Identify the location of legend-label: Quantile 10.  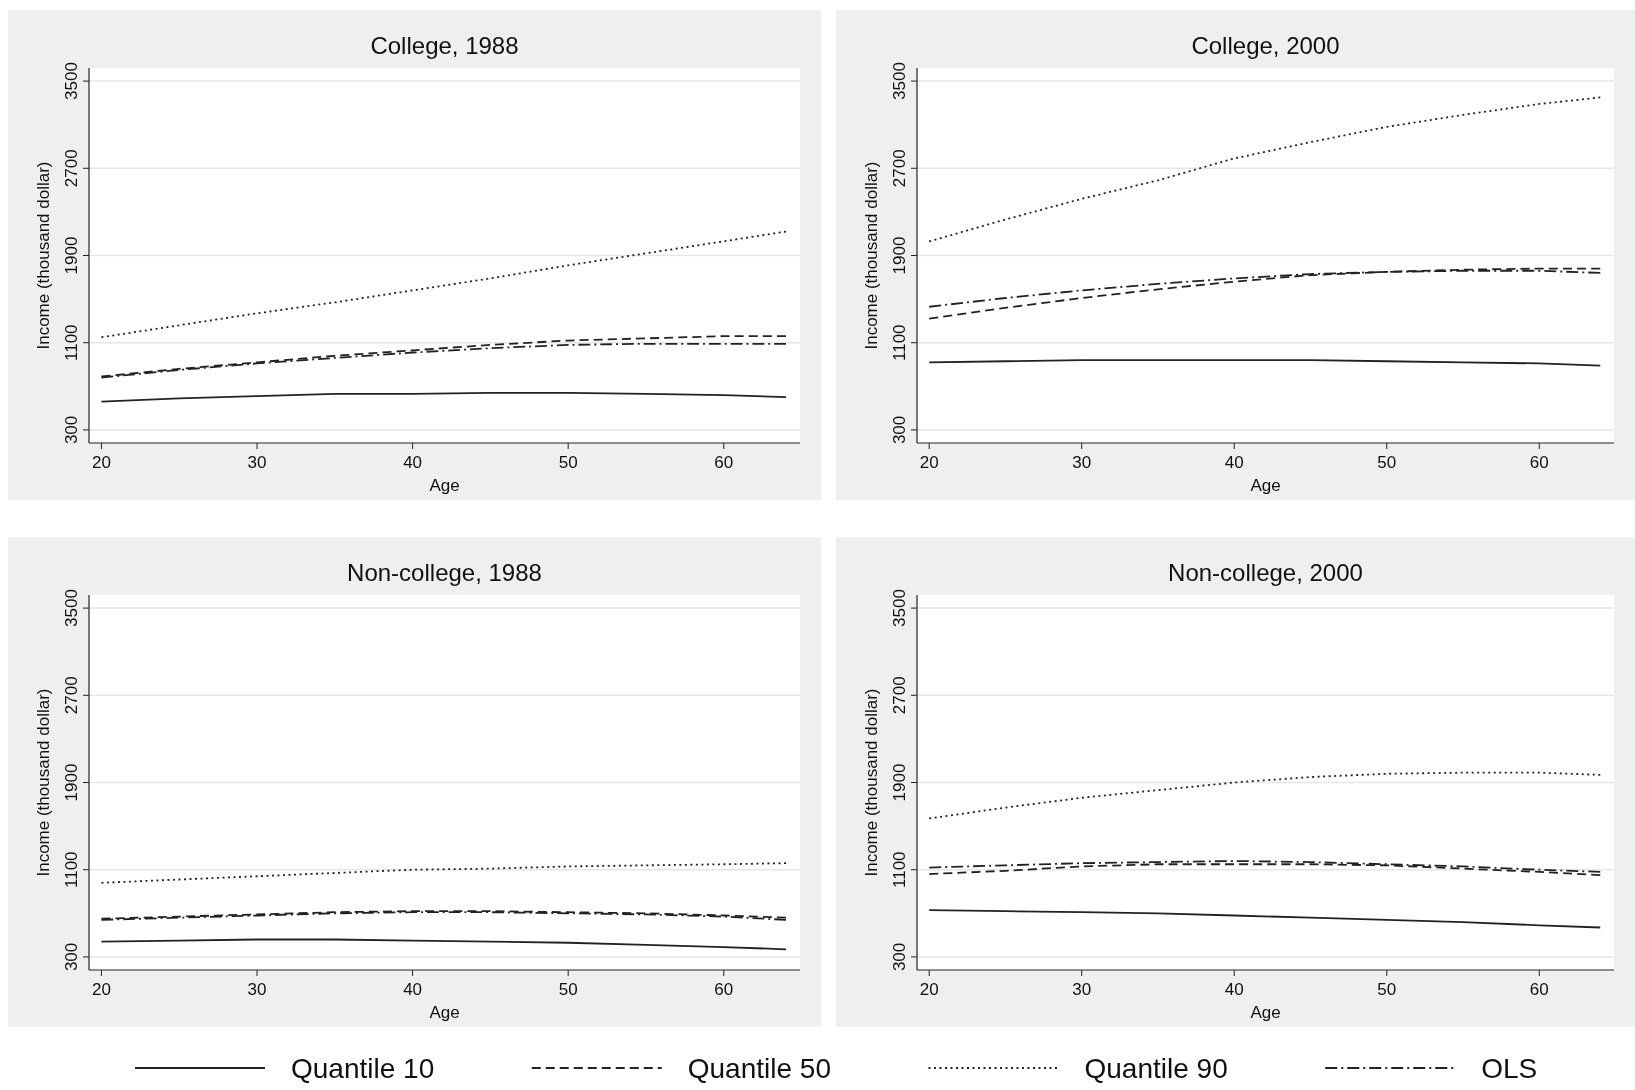
(363, 1068).